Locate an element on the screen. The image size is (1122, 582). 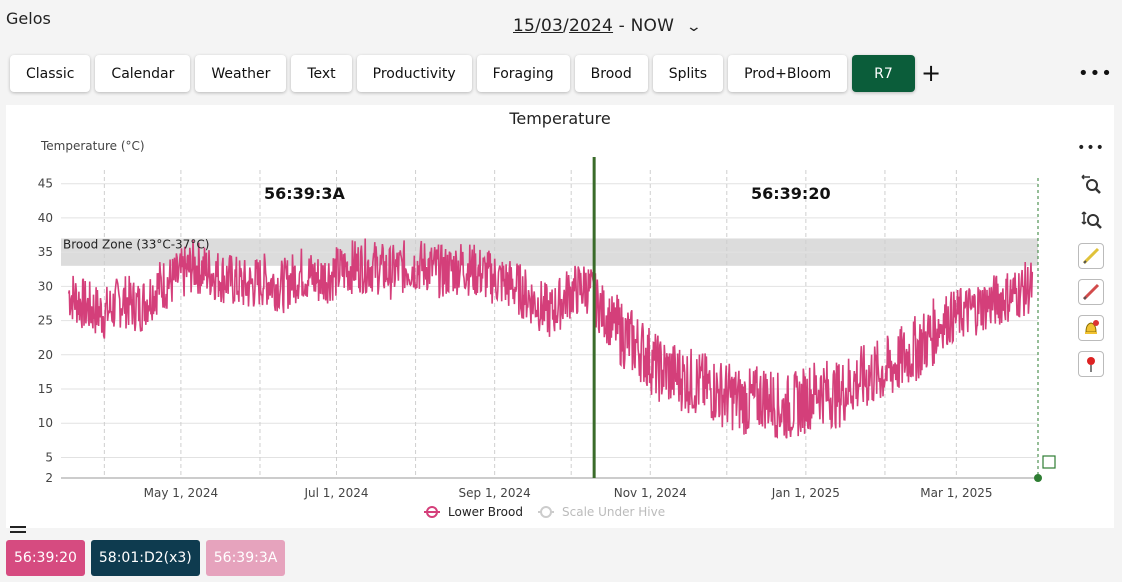
menu-icon is located at coordinates (18, 531).